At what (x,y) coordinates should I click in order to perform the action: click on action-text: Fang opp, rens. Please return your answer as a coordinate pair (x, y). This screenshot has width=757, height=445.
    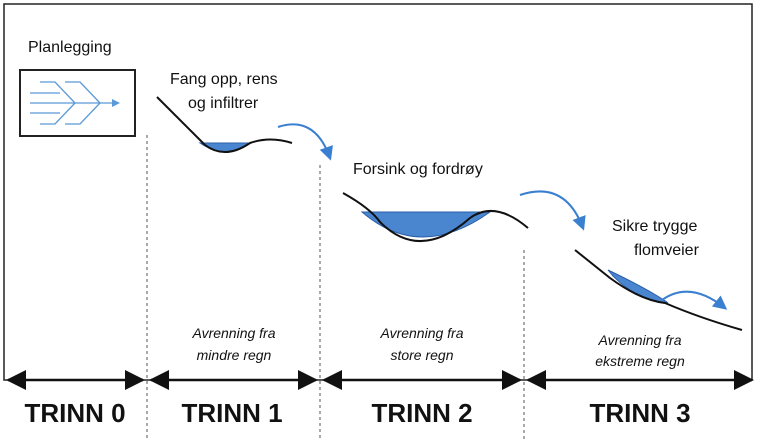
    Looking at the image, I should click on (224, 79).